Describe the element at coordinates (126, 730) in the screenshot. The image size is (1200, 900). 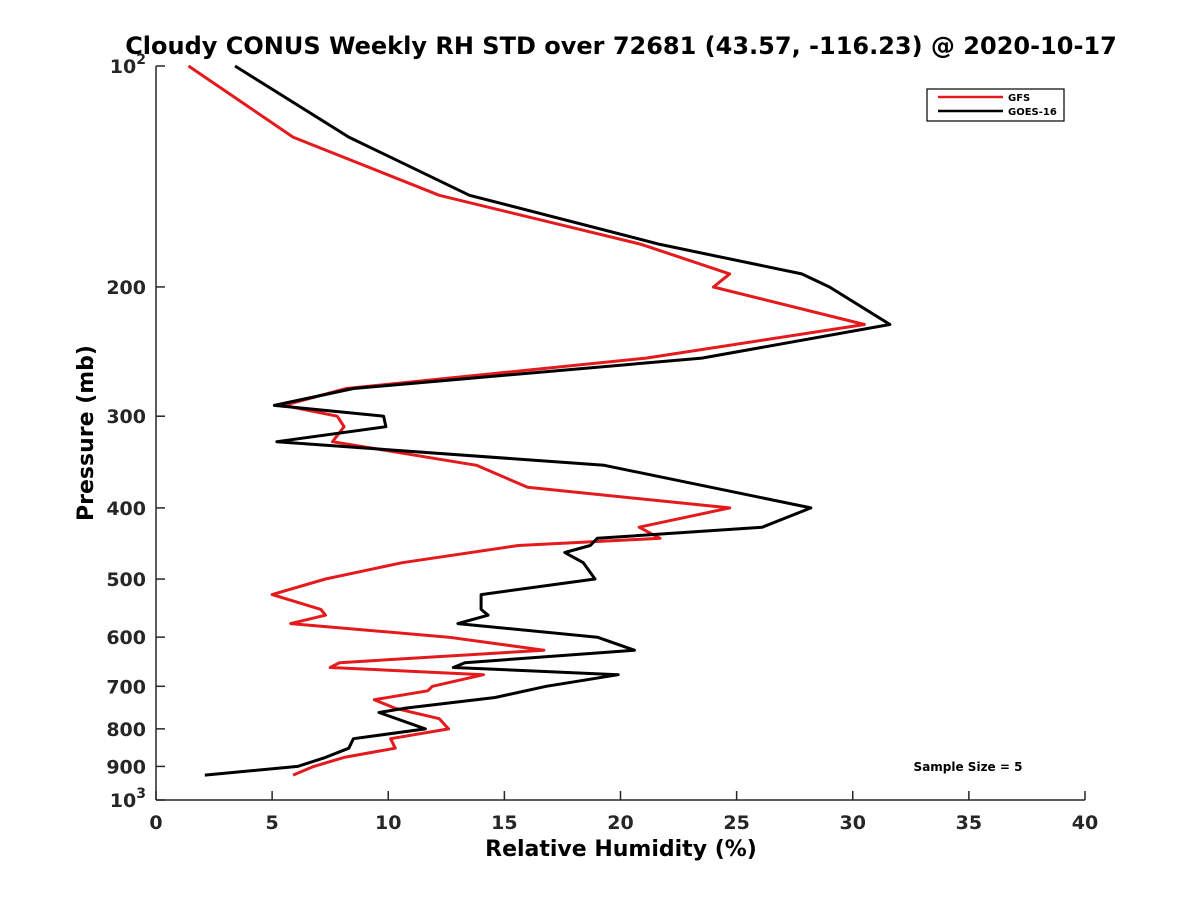
I see `y-tick-label: 800` at that location.